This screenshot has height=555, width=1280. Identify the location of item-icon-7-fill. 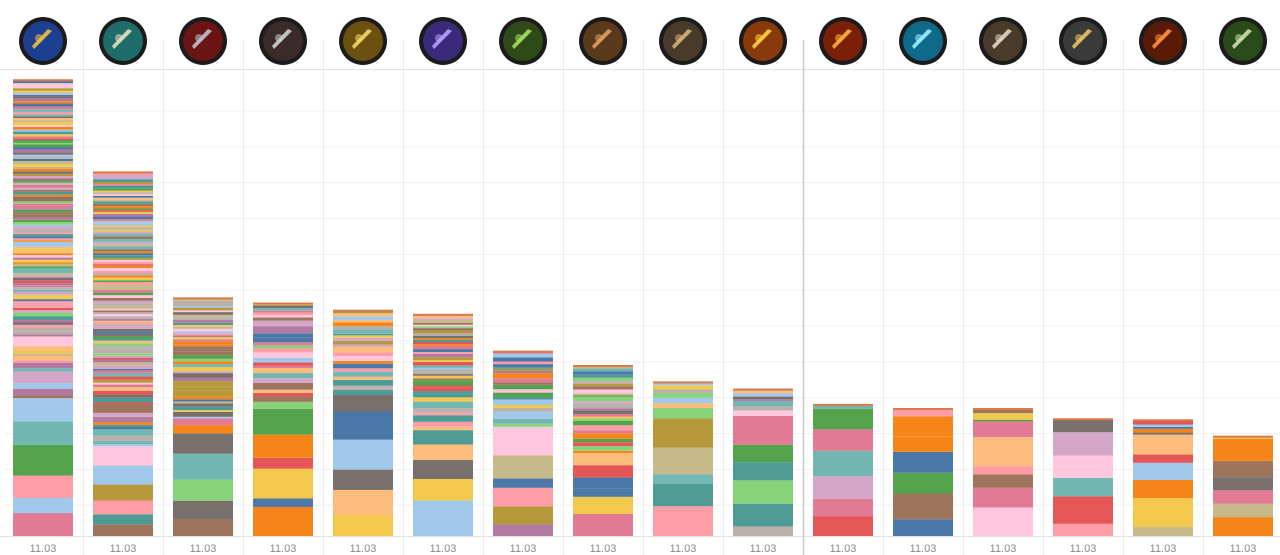
(523, 41).